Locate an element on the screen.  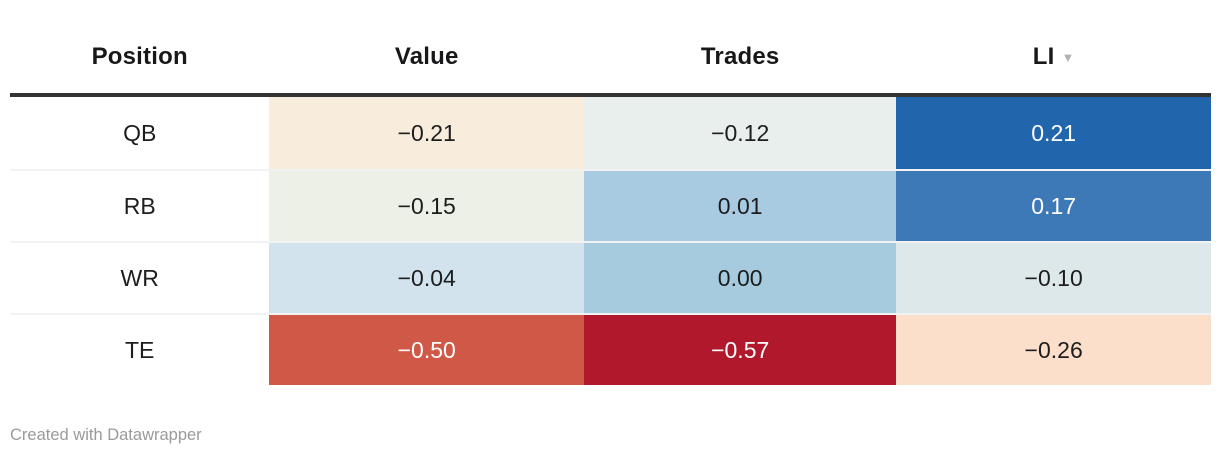
column-header-label: Value is located at coordinates (426, 56).